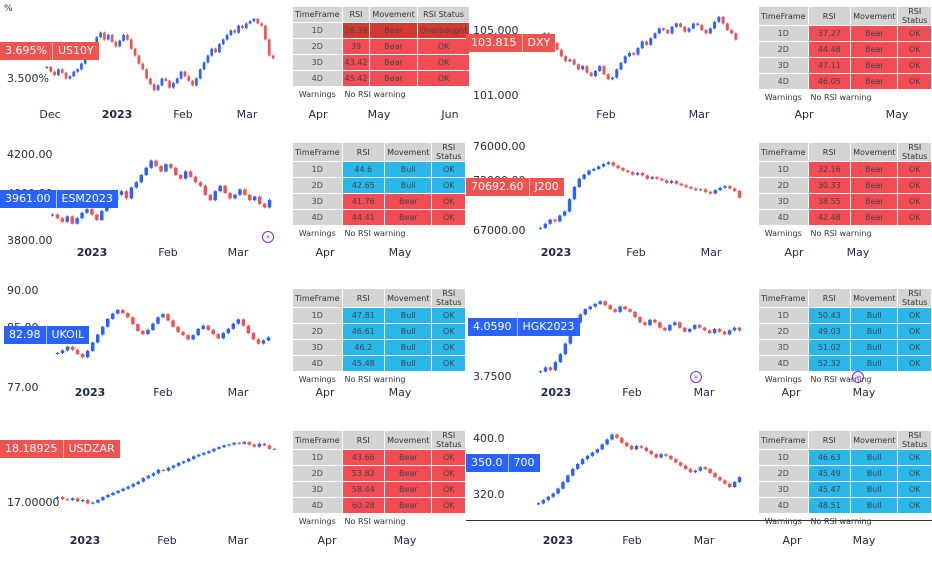 The image size is (932, 564). I want to click on price-badge: 82.98 UKOIL, so click(47, 335).